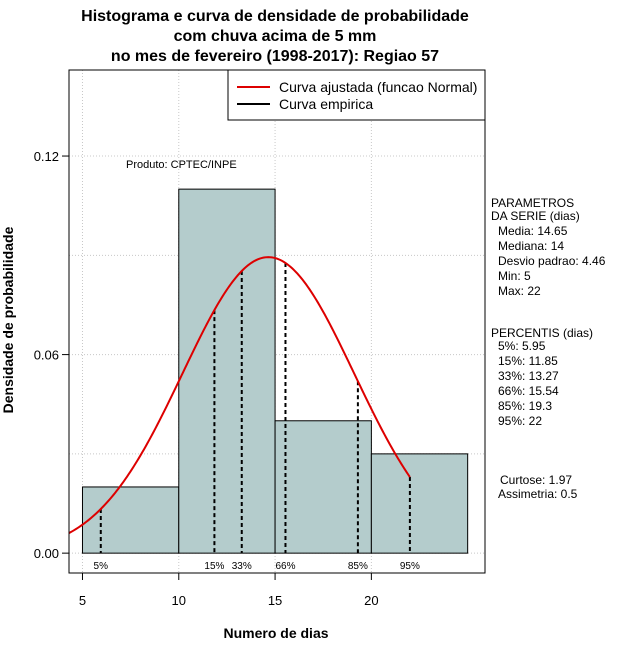 The image size is (640, 660). What do you see at coordinates (522, 346) in the screenshot?
I see `percentil-5: 5%: 5.95` at bounding box center [522, 346].